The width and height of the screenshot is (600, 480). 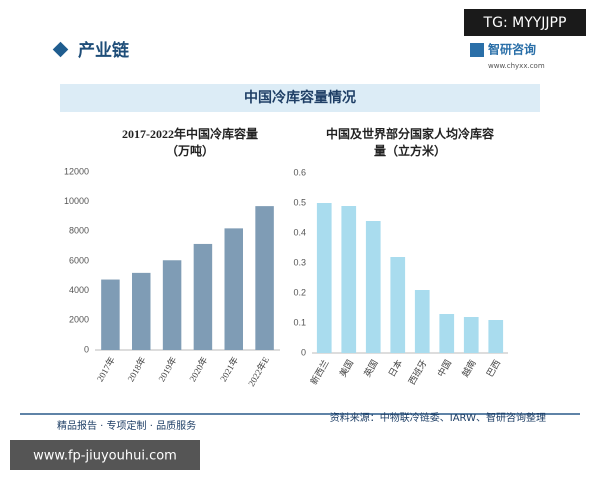 I want to click on logo-site: www.chyxx.com, so click(x=516, y=66).